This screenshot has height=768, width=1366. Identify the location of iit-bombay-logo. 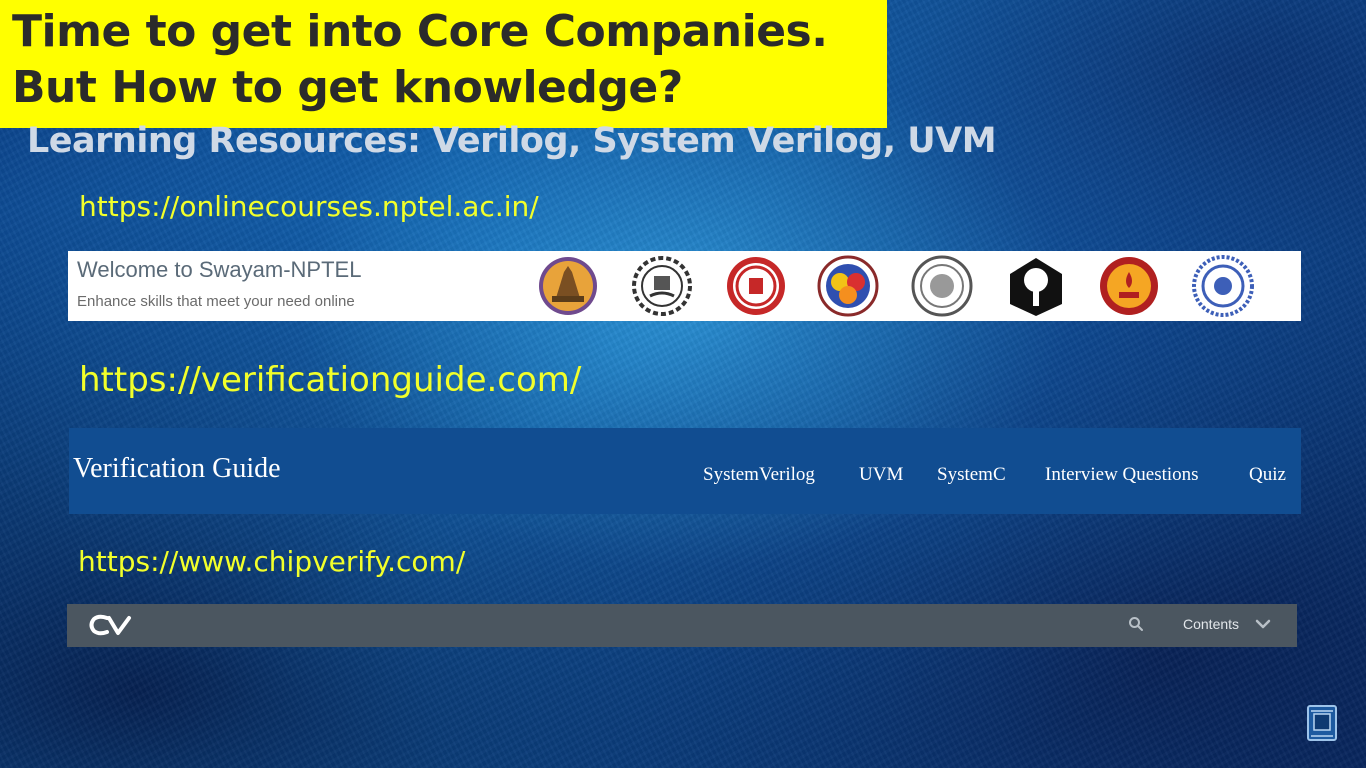
(662, 286).